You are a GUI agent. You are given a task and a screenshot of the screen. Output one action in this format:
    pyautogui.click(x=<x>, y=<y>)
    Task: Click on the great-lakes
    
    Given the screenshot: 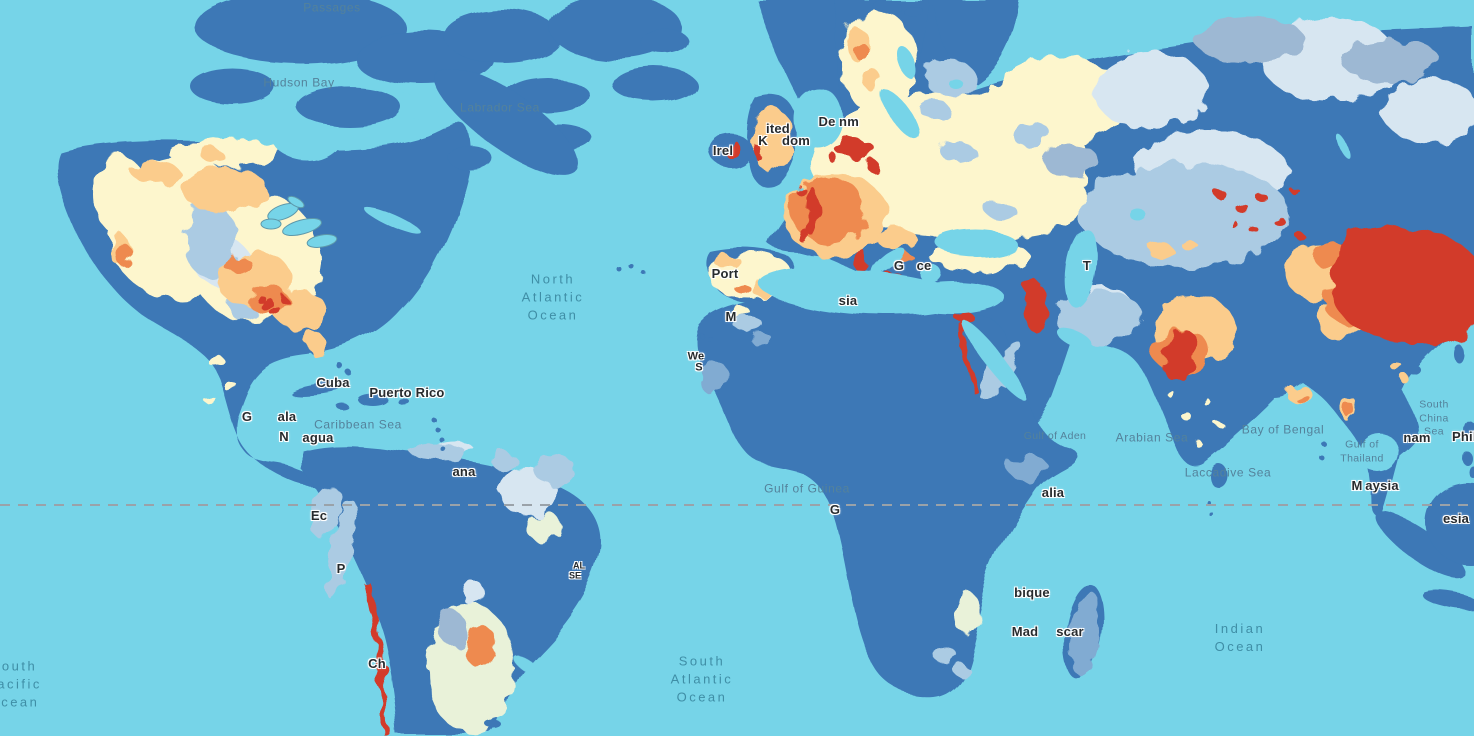 What is the action you would take?
    pyautogui.click(x=299, y=221)
    